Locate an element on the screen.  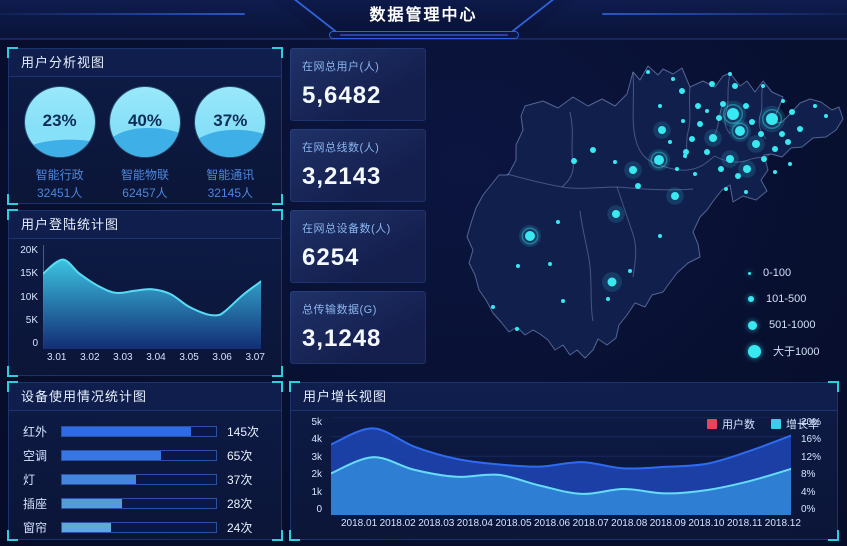
map-legend-dot is located at coordinates (749, 273).